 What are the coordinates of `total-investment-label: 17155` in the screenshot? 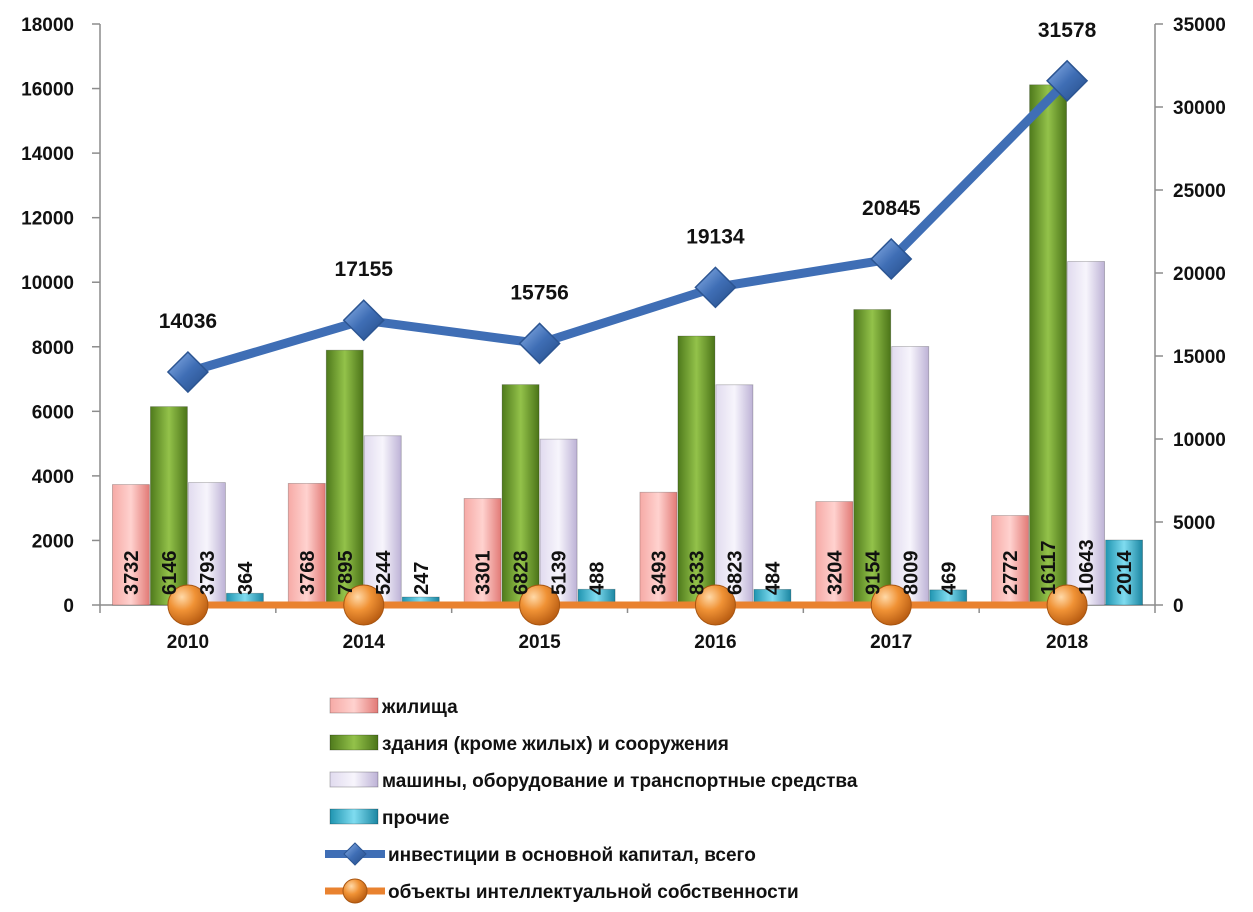 It's located at (364, 269).